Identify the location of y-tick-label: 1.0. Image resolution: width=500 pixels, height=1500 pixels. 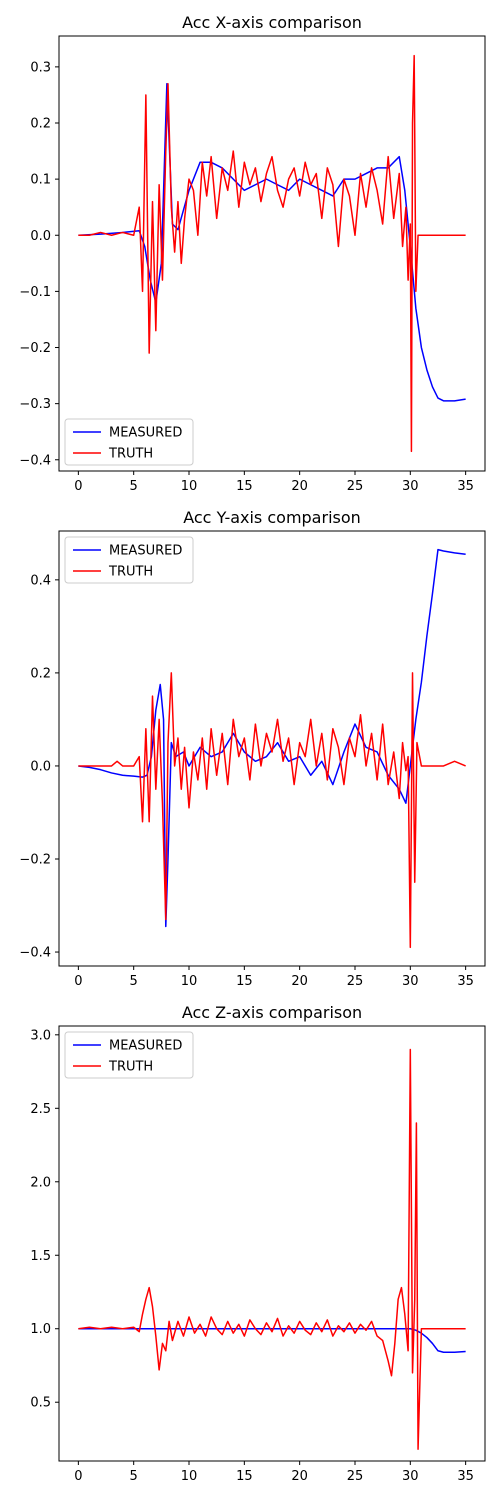
(40, 1329).